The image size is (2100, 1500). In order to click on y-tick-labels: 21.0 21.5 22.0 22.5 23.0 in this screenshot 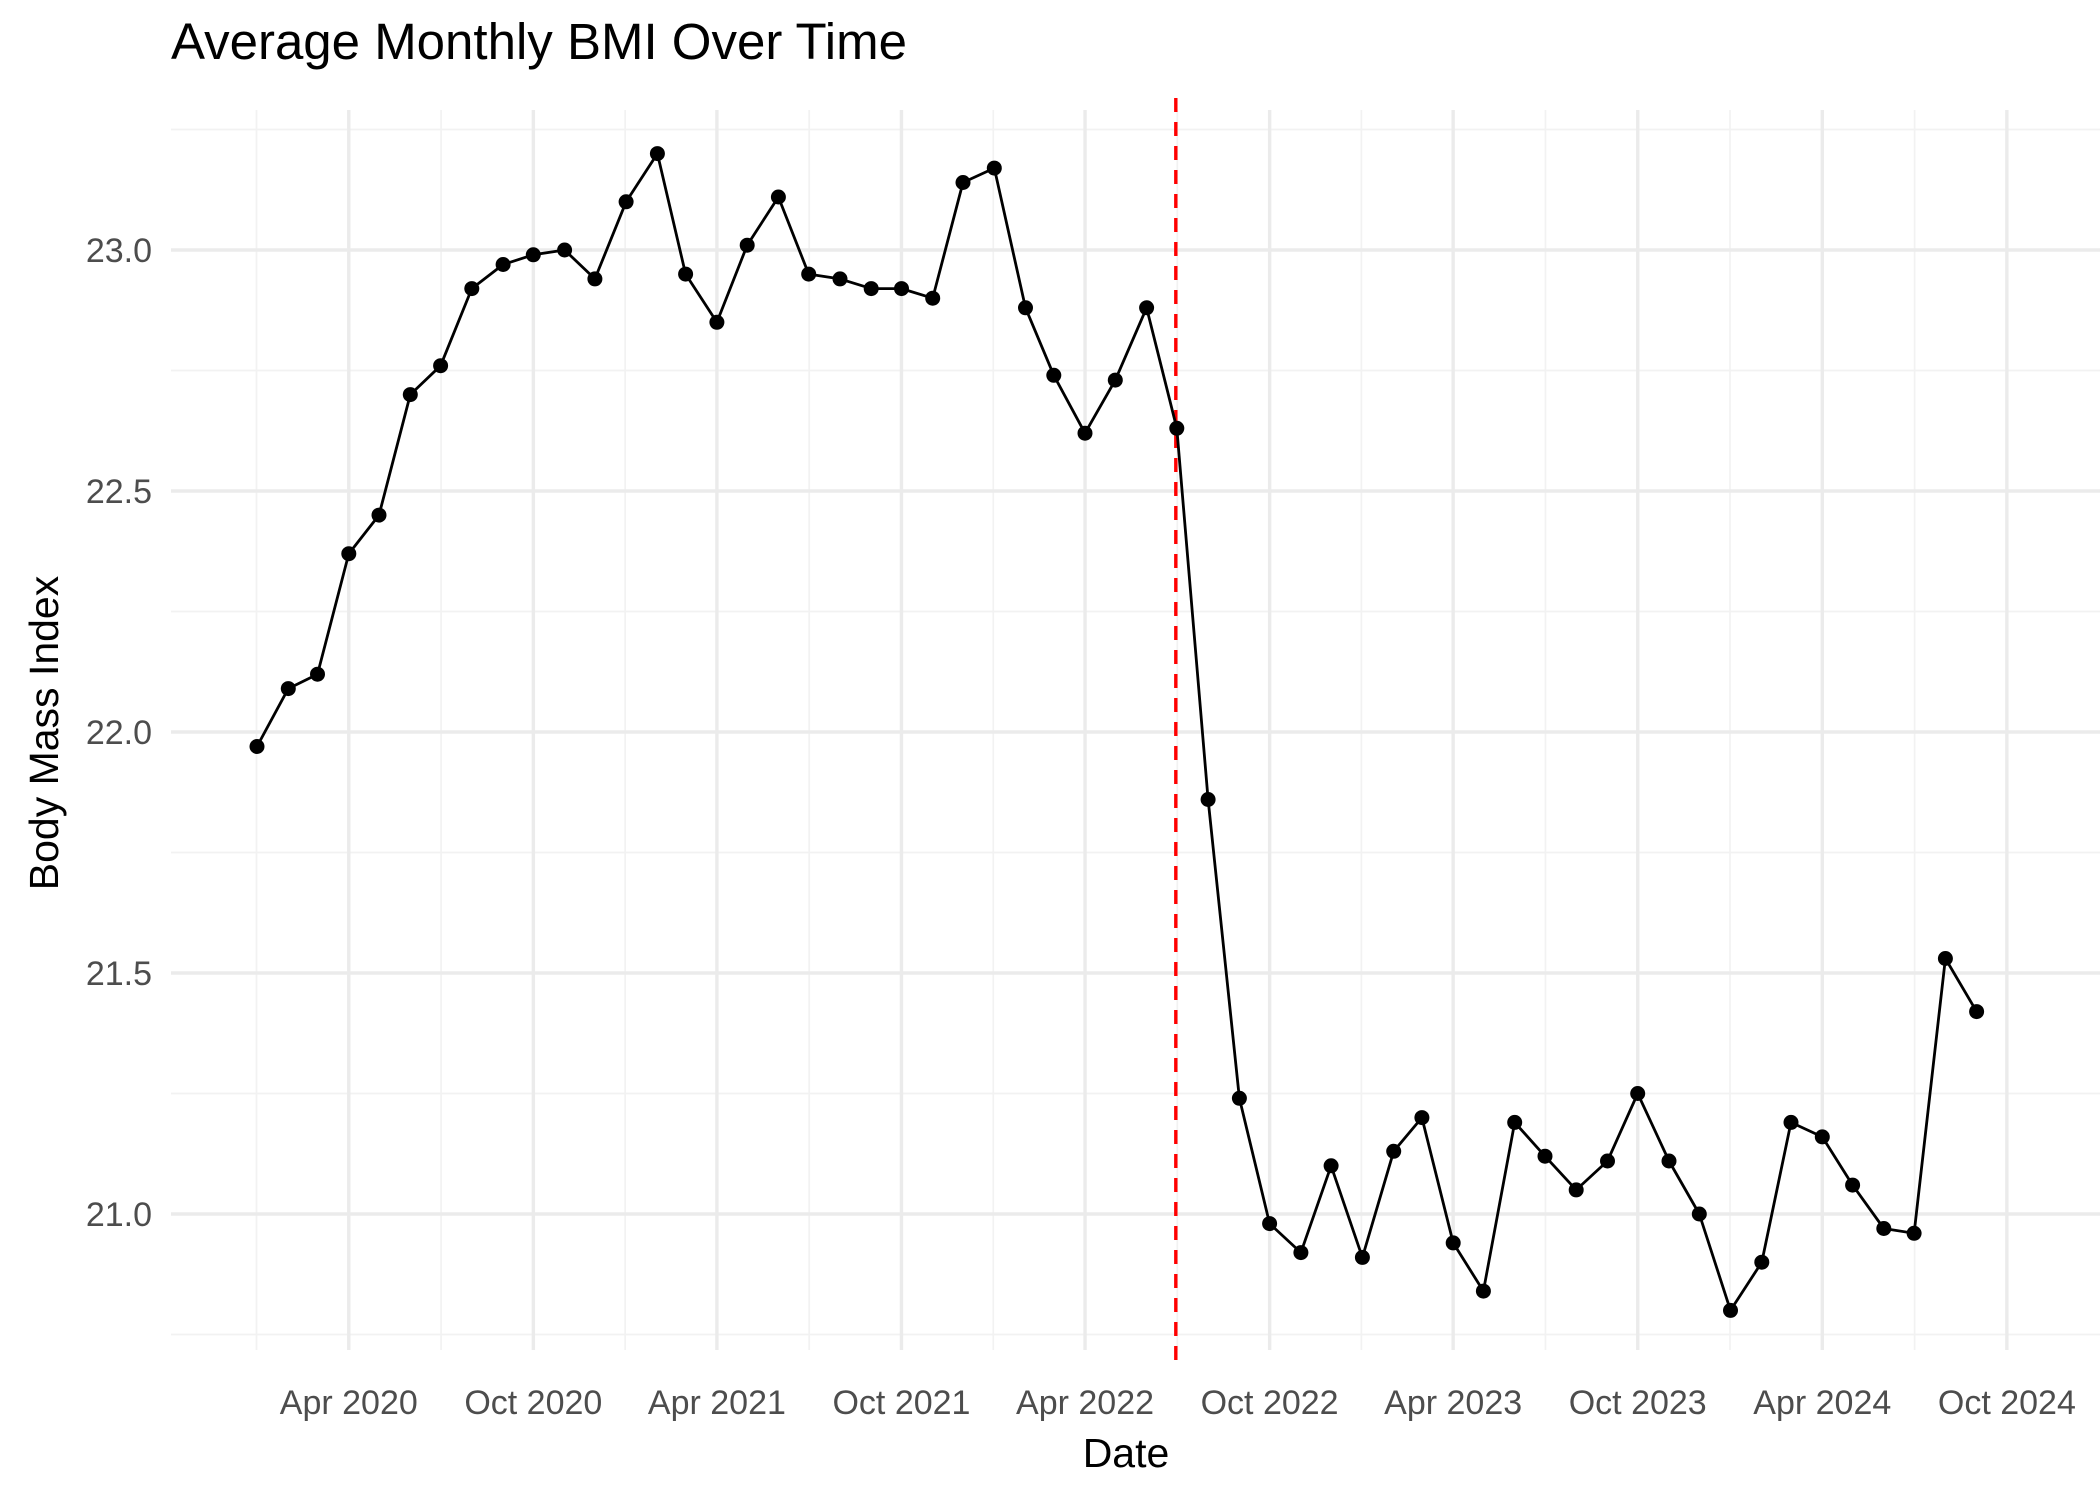, I will do `click(119, 733)`.